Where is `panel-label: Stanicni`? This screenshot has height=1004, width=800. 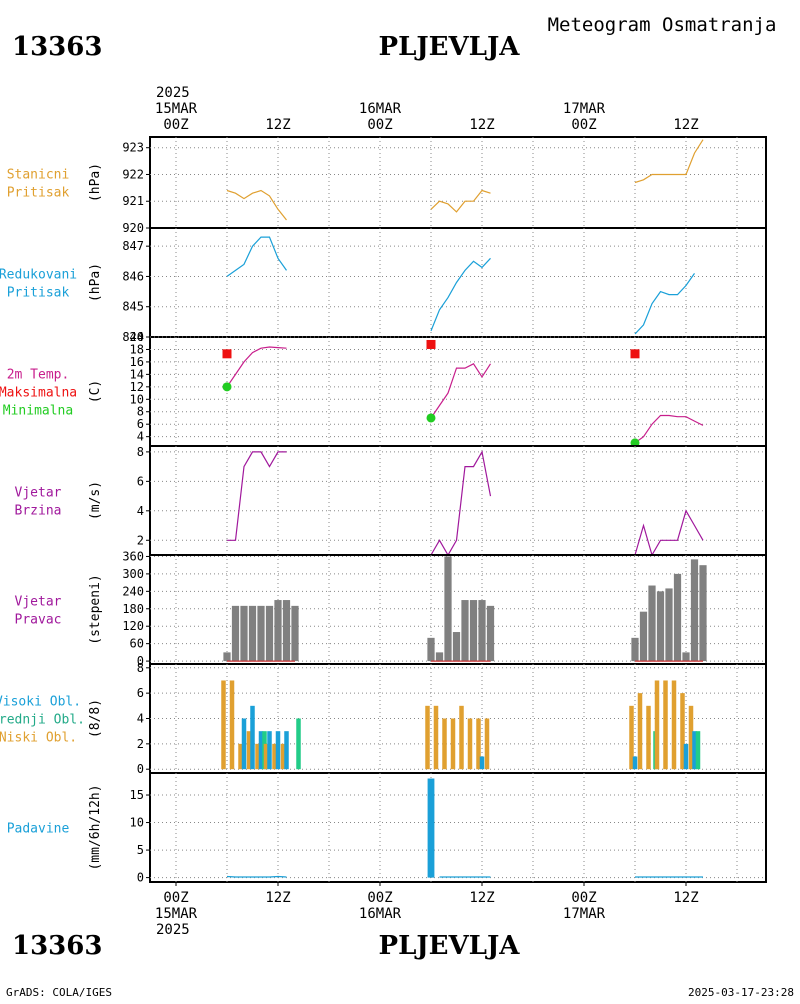 panel-label: Stanicni is located at coordinates (38, 175).